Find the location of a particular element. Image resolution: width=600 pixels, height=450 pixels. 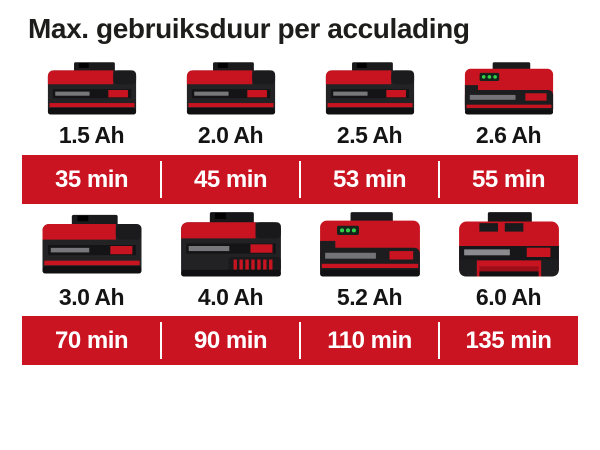

runtime-value: 53 min is located at coordinates (369, 179).